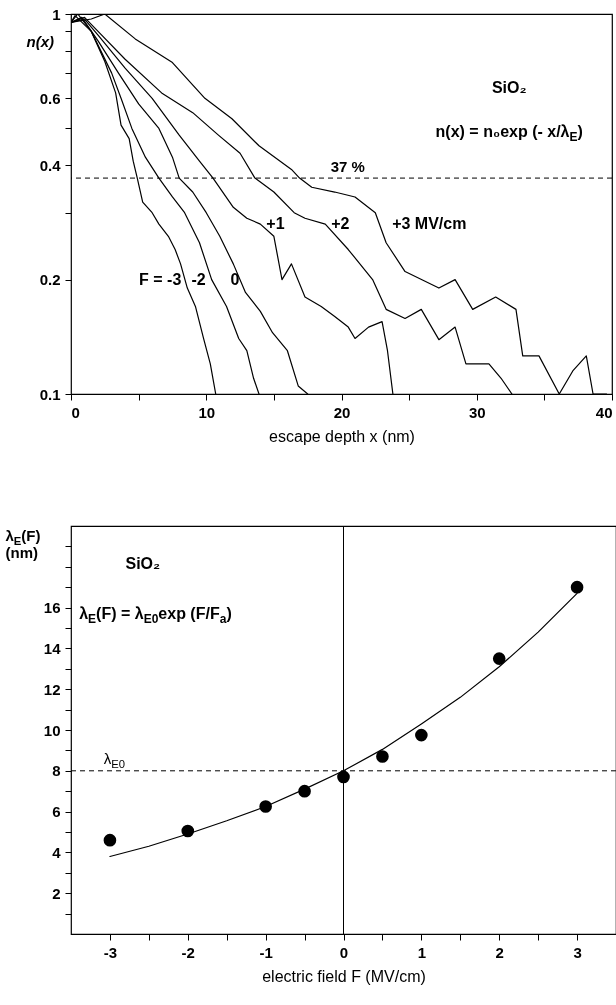 The image size is (616, 1005). I want to click on y-axis-title: λ$_{E}$(F) (nm), so click(23, 543).